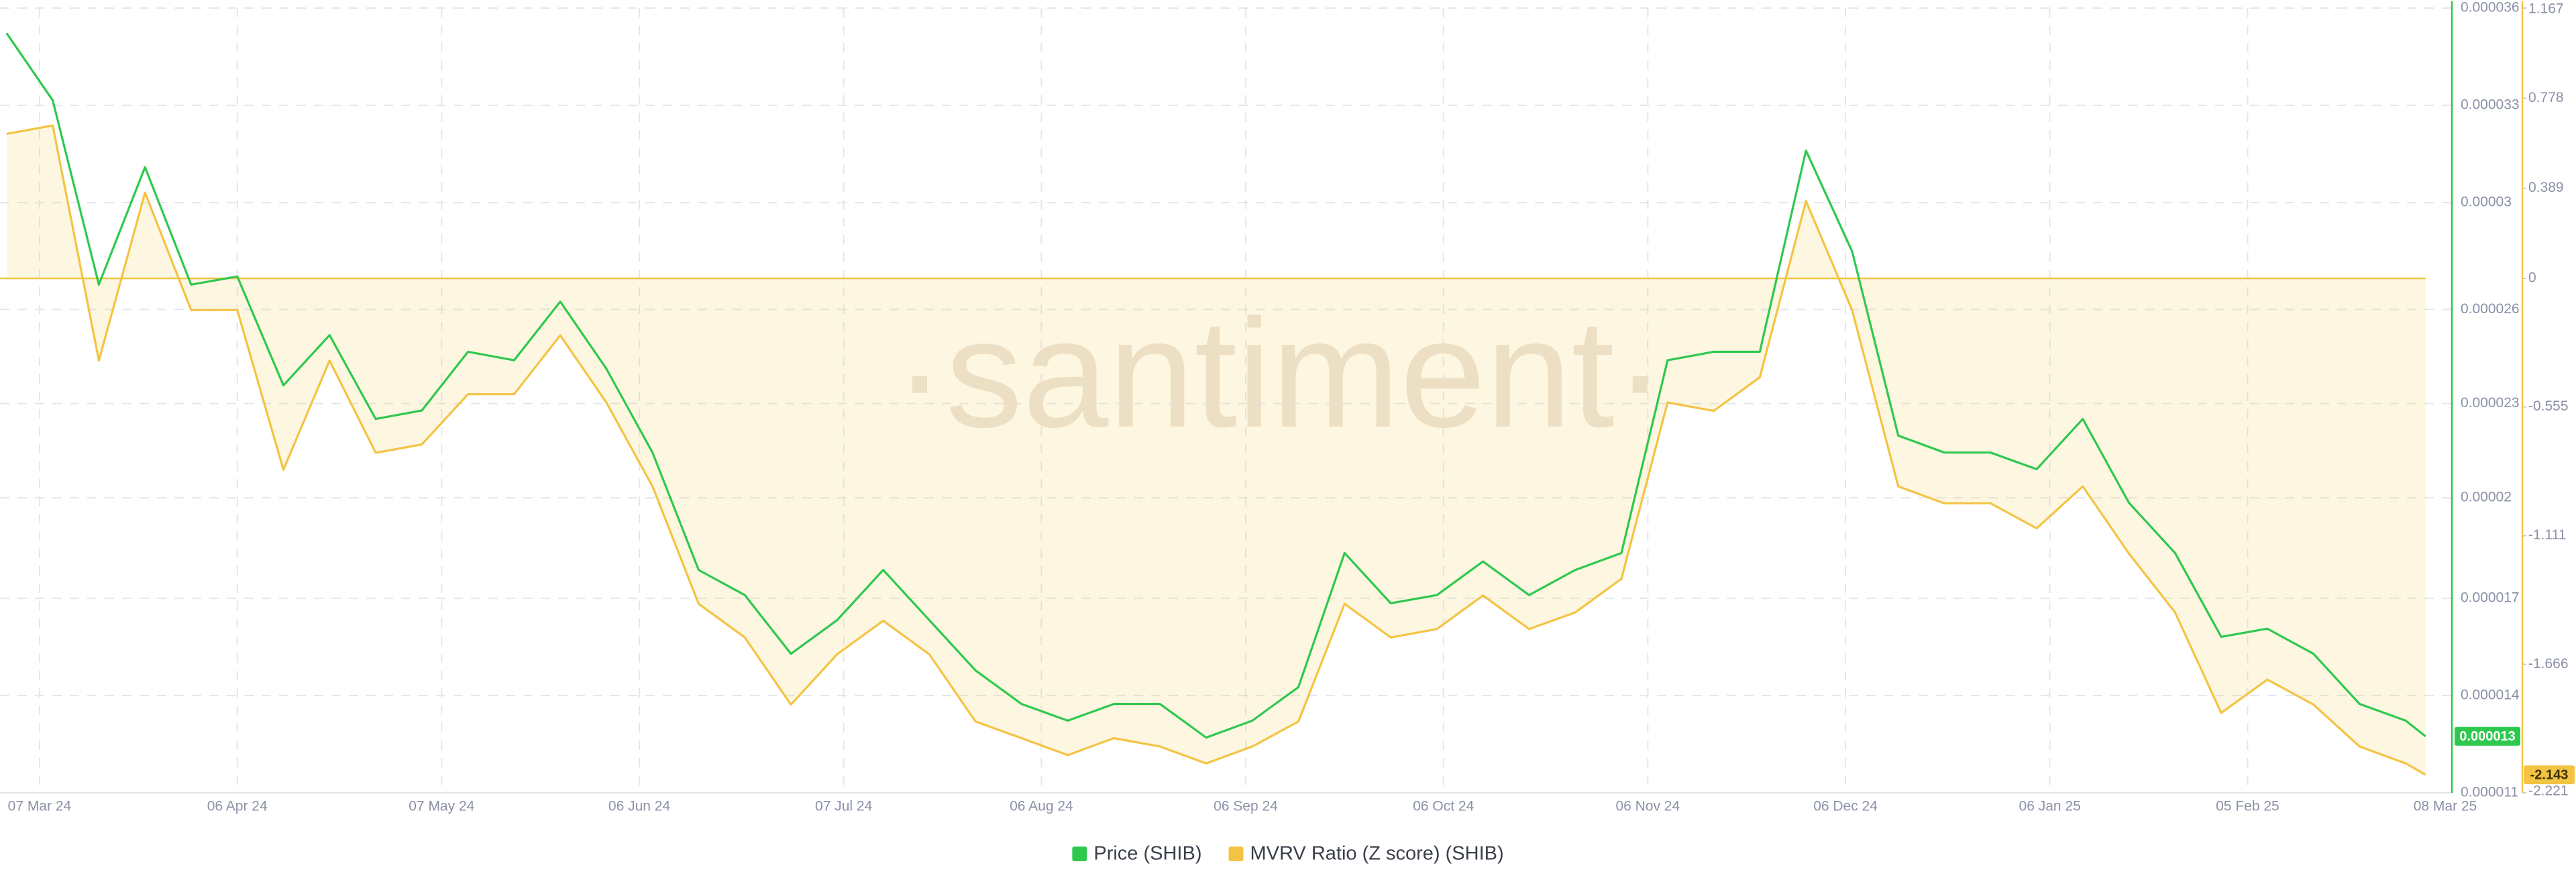 This screenshot has height=872, width=2576. Describe the element at coordinates (2546, 9) in the screenshot. I see `y2-tick-label: 1.167` at that location.